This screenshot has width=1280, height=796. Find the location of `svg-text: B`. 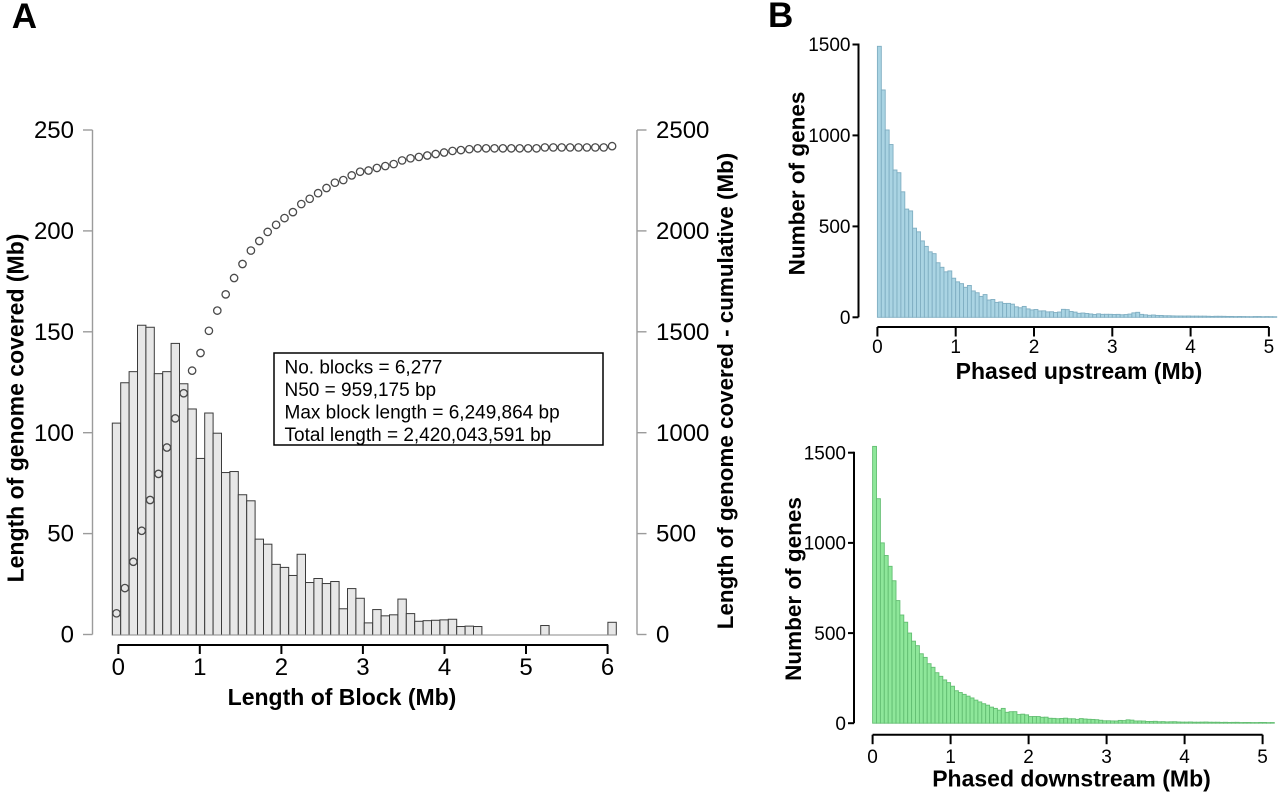

svg-text: B is located at coordinates (780, 17).